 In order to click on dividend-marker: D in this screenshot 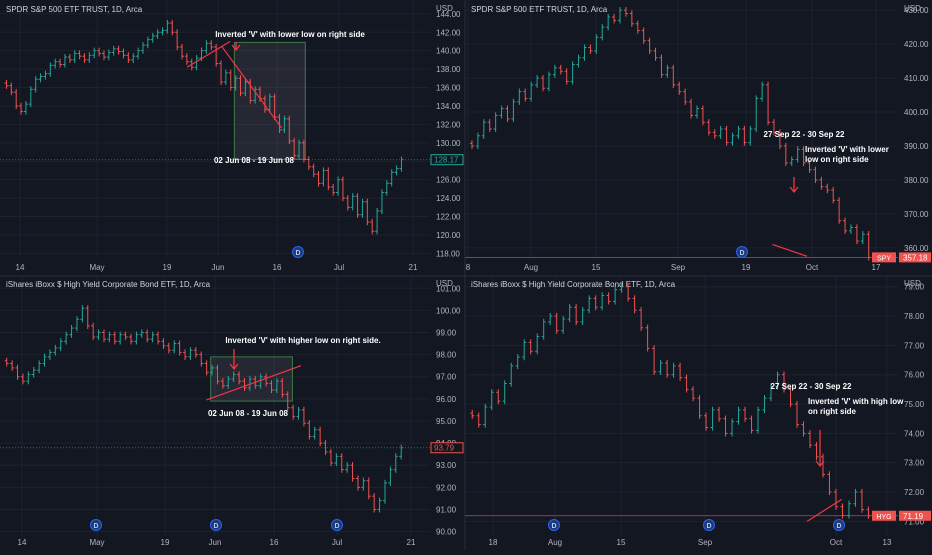, I will do `click(96, 525)`.